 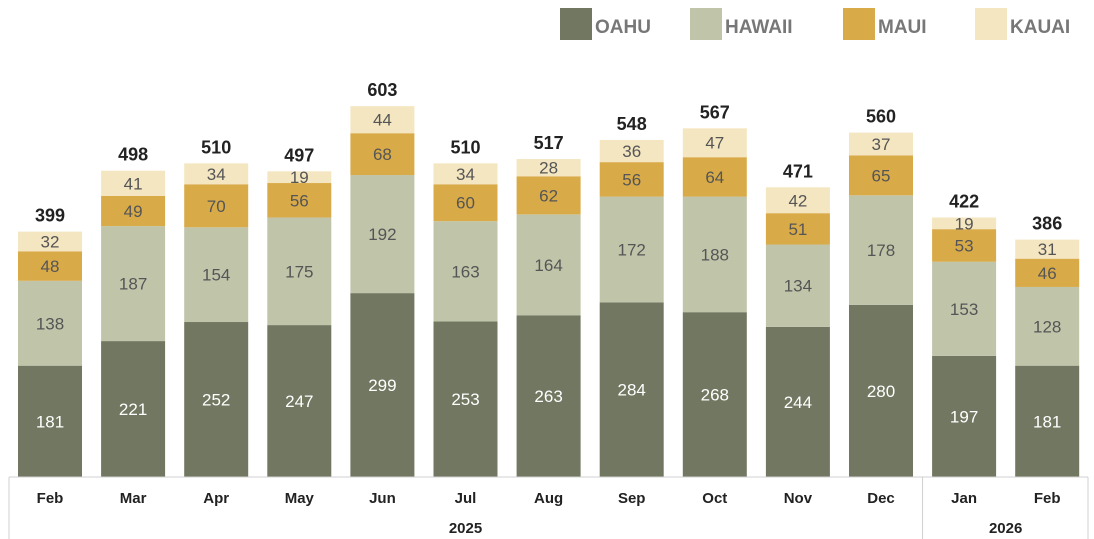 What do you see at coordinates (133, 498) in the screenshot?
I see `x-tick-label-1: Mar` at bounding box center [133, 498].